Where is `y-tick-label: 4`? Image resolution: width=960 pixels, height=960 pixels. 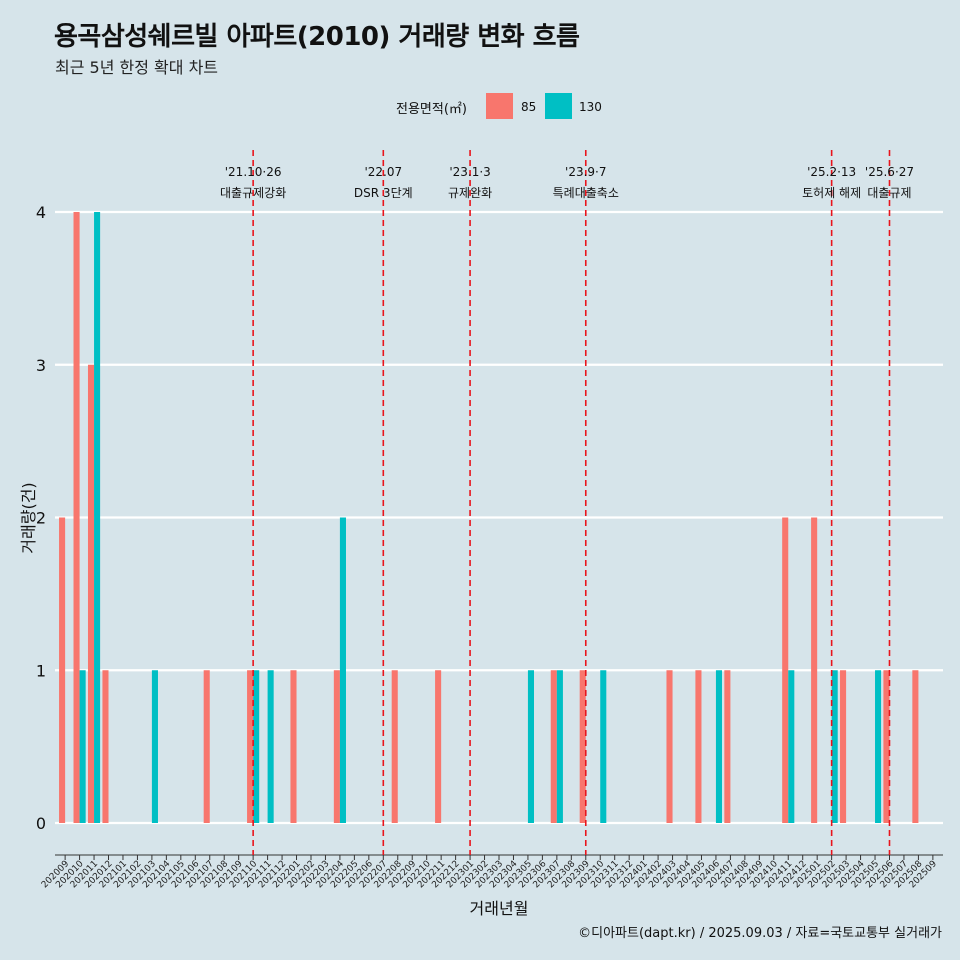
y-tick-label: 4 is located at coordinates (41, 212).